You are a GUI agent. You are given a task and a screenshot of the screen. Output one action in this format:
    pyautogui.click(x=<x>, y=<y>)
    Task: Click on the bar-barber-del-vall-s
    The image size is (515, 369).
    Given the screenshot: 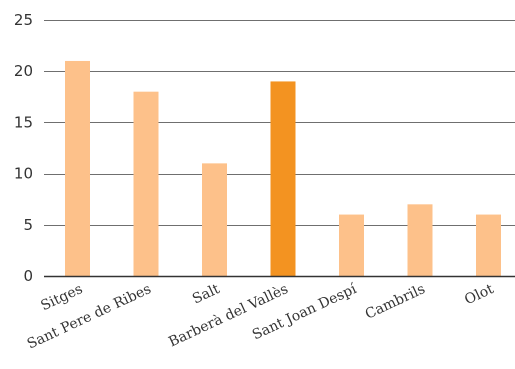 What is the action you would take?
    pyautogui.click(x=283, y=178)
    